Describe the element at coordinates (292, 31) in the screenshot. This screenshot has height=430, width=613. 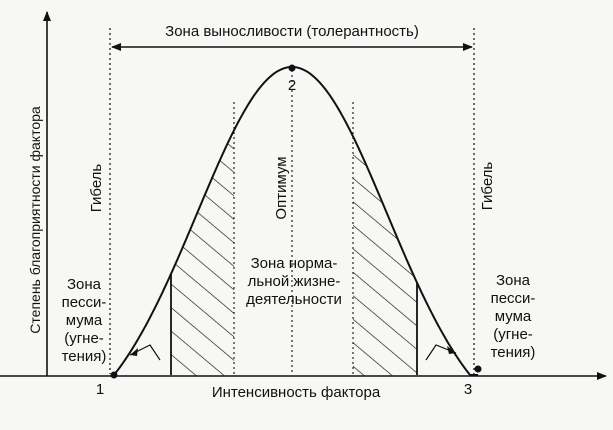
I see `tolerance-zone-label: Зона выносливости (толерантность)` at that location.